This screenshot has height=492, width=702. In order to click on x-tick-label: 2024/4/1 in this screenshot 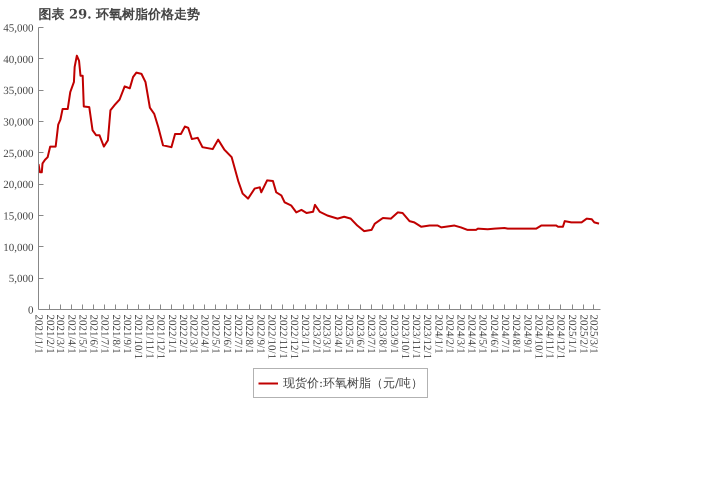, I will do `click(472, 334)`.